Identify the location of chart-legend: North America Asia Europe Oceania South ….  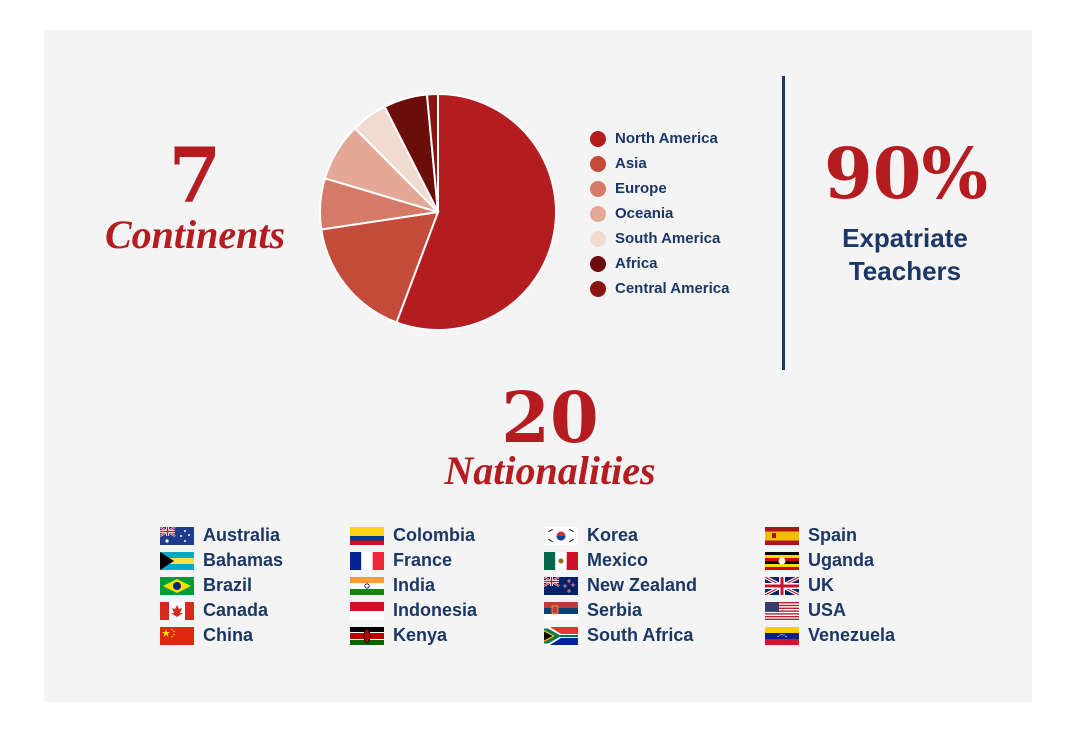
(660, 213).